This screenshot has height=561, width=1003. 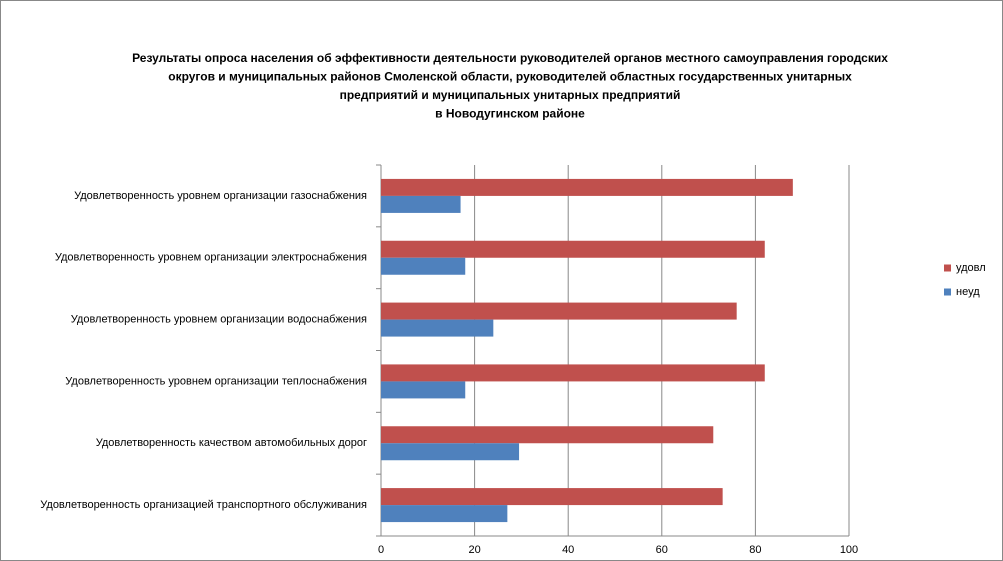 What do you see at coordinates (849, 550) in the screenshot?
I see `x-tick-label: 100` at bounding box center [849, 550].